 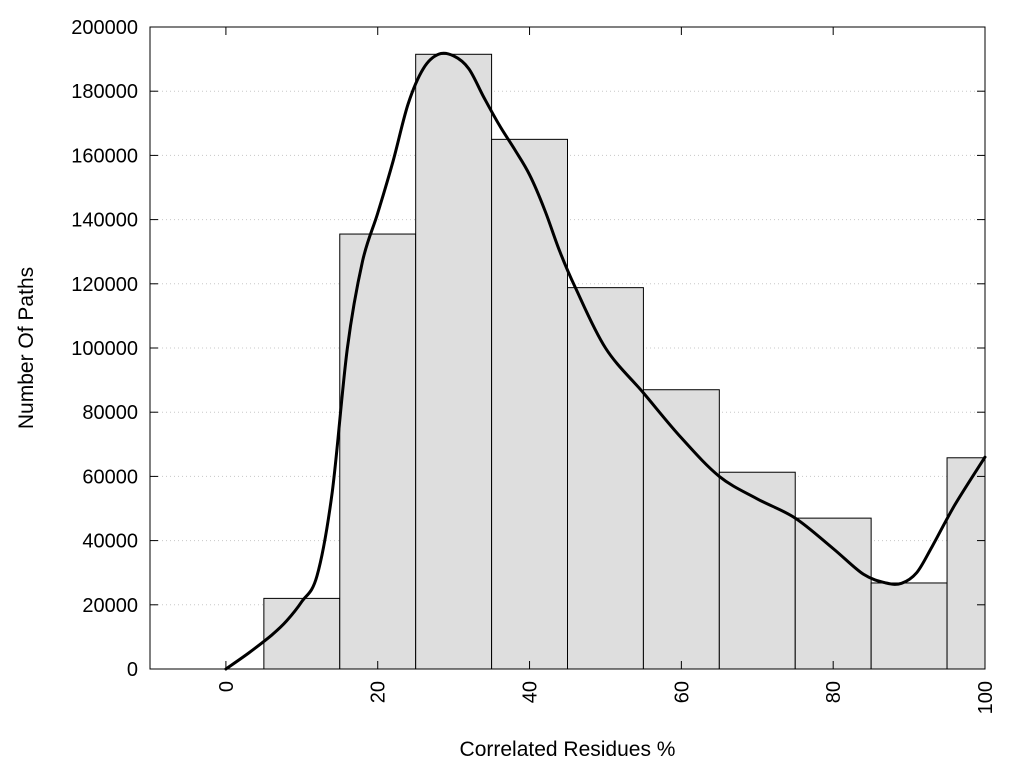 What do you see at coordinates (227, 686) in the screenshot?
I see `x-tick-label: 0` at bounding box center [227, 686].